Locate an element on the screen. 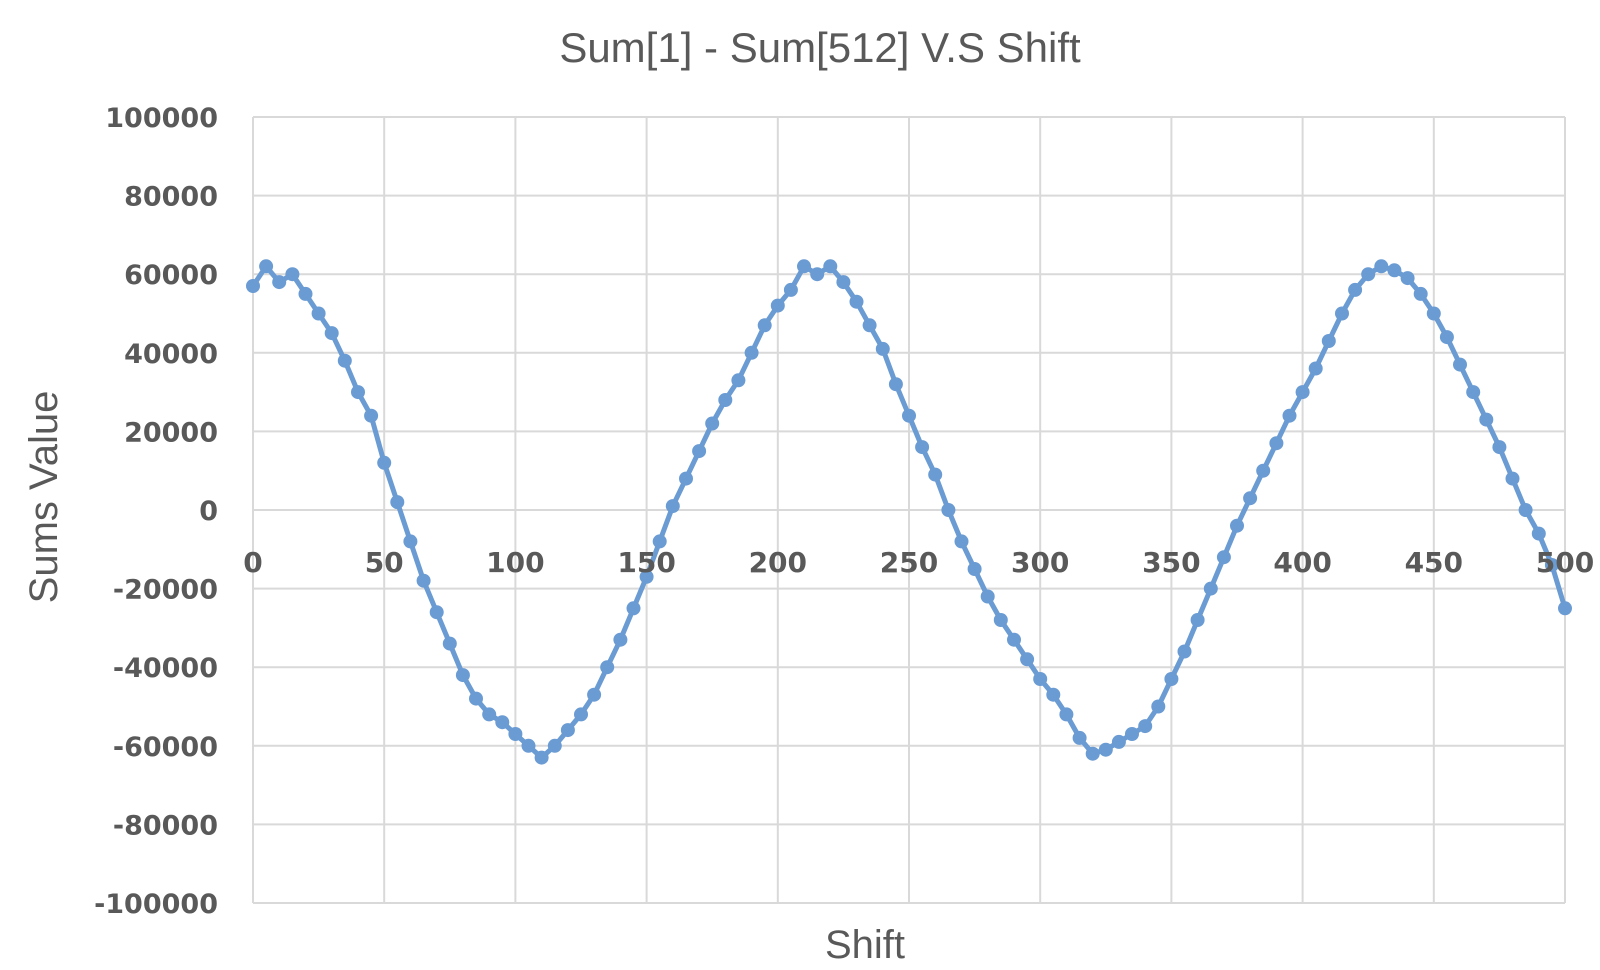 Image resolution: width=1600 pixels, height=970 pixels. x-tick-label: 450 is located at coordinates (1434, 562).